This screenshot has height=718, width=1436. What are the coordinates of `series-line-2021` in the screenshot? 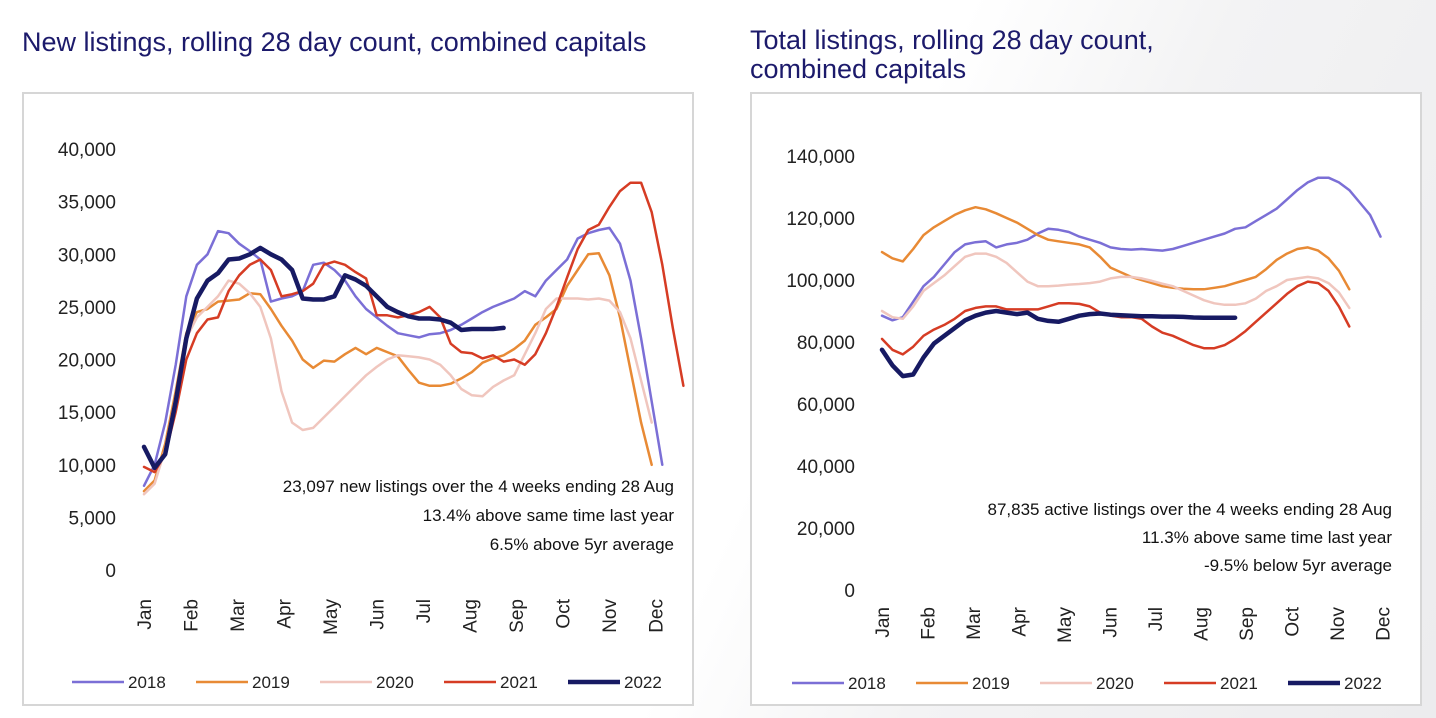 It's located at (1115, 318).